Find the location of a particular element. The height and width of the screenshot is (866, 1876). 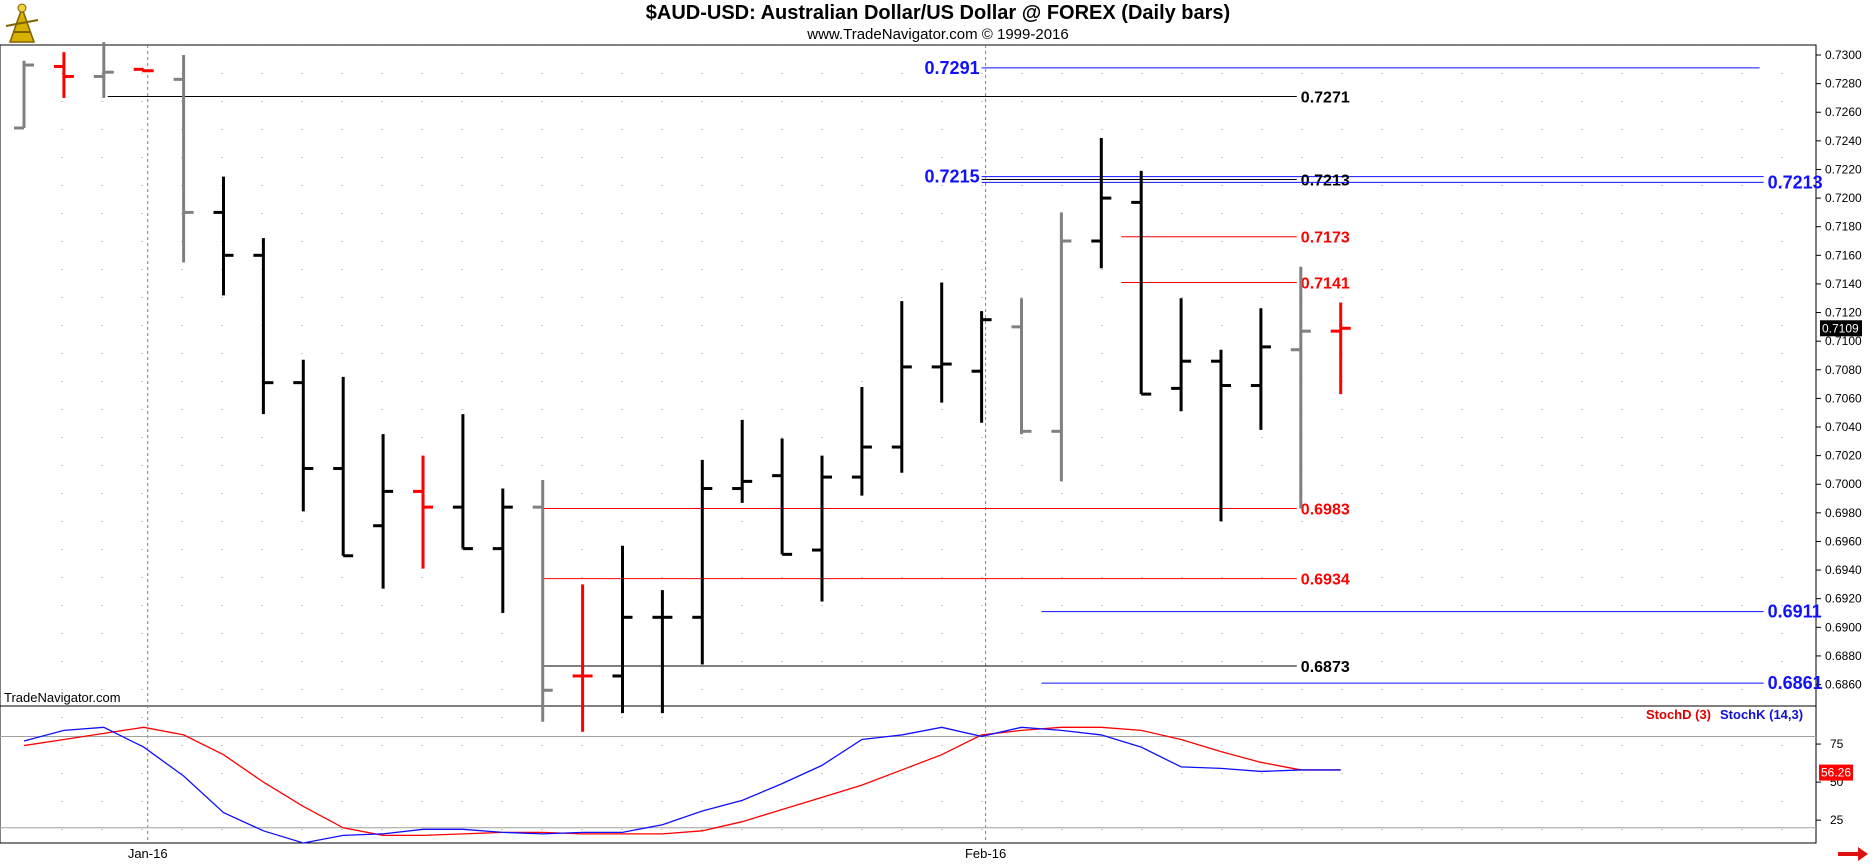

stoch-last-value-tag is located at coordinates (1836, 772).